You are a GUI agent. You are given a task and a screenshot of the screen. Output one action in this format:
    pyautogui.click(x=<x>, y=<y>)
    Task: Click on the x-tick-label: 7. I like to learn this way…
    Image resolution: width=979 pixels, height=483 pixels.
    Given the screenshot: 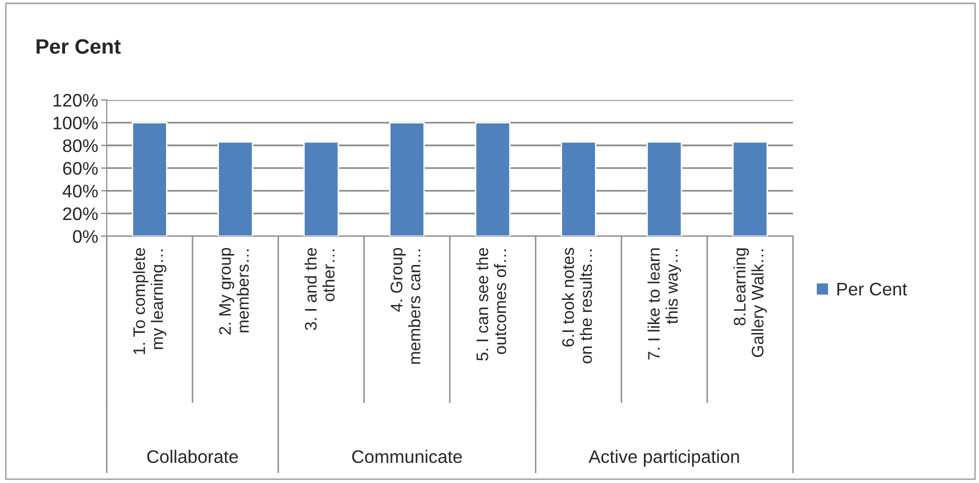 What is the action you would take?
    pyautogui.click(x=665, y=304)
    